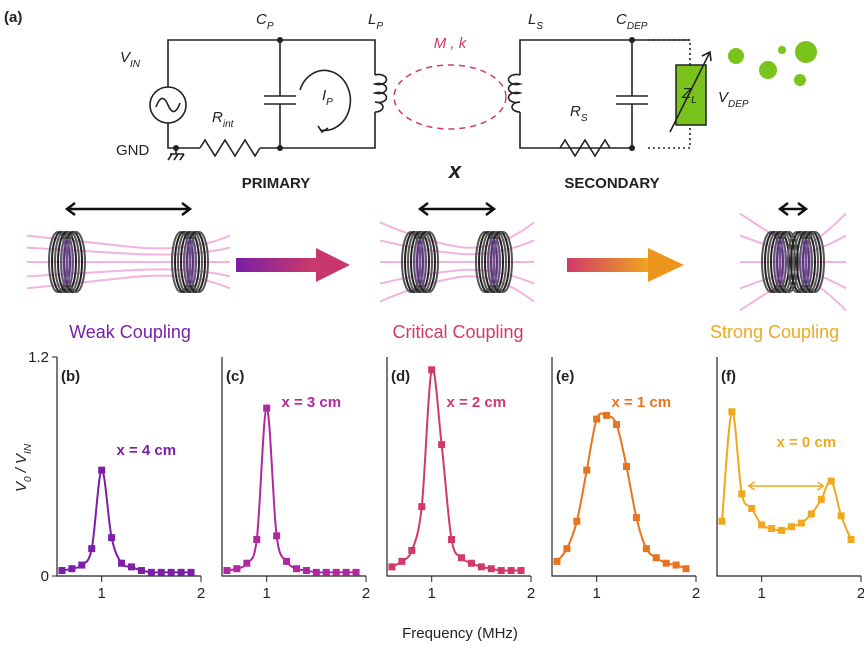  Describe the element at coordinates (793, 209) in the screenshot. I see `distance-arrow` at that location.